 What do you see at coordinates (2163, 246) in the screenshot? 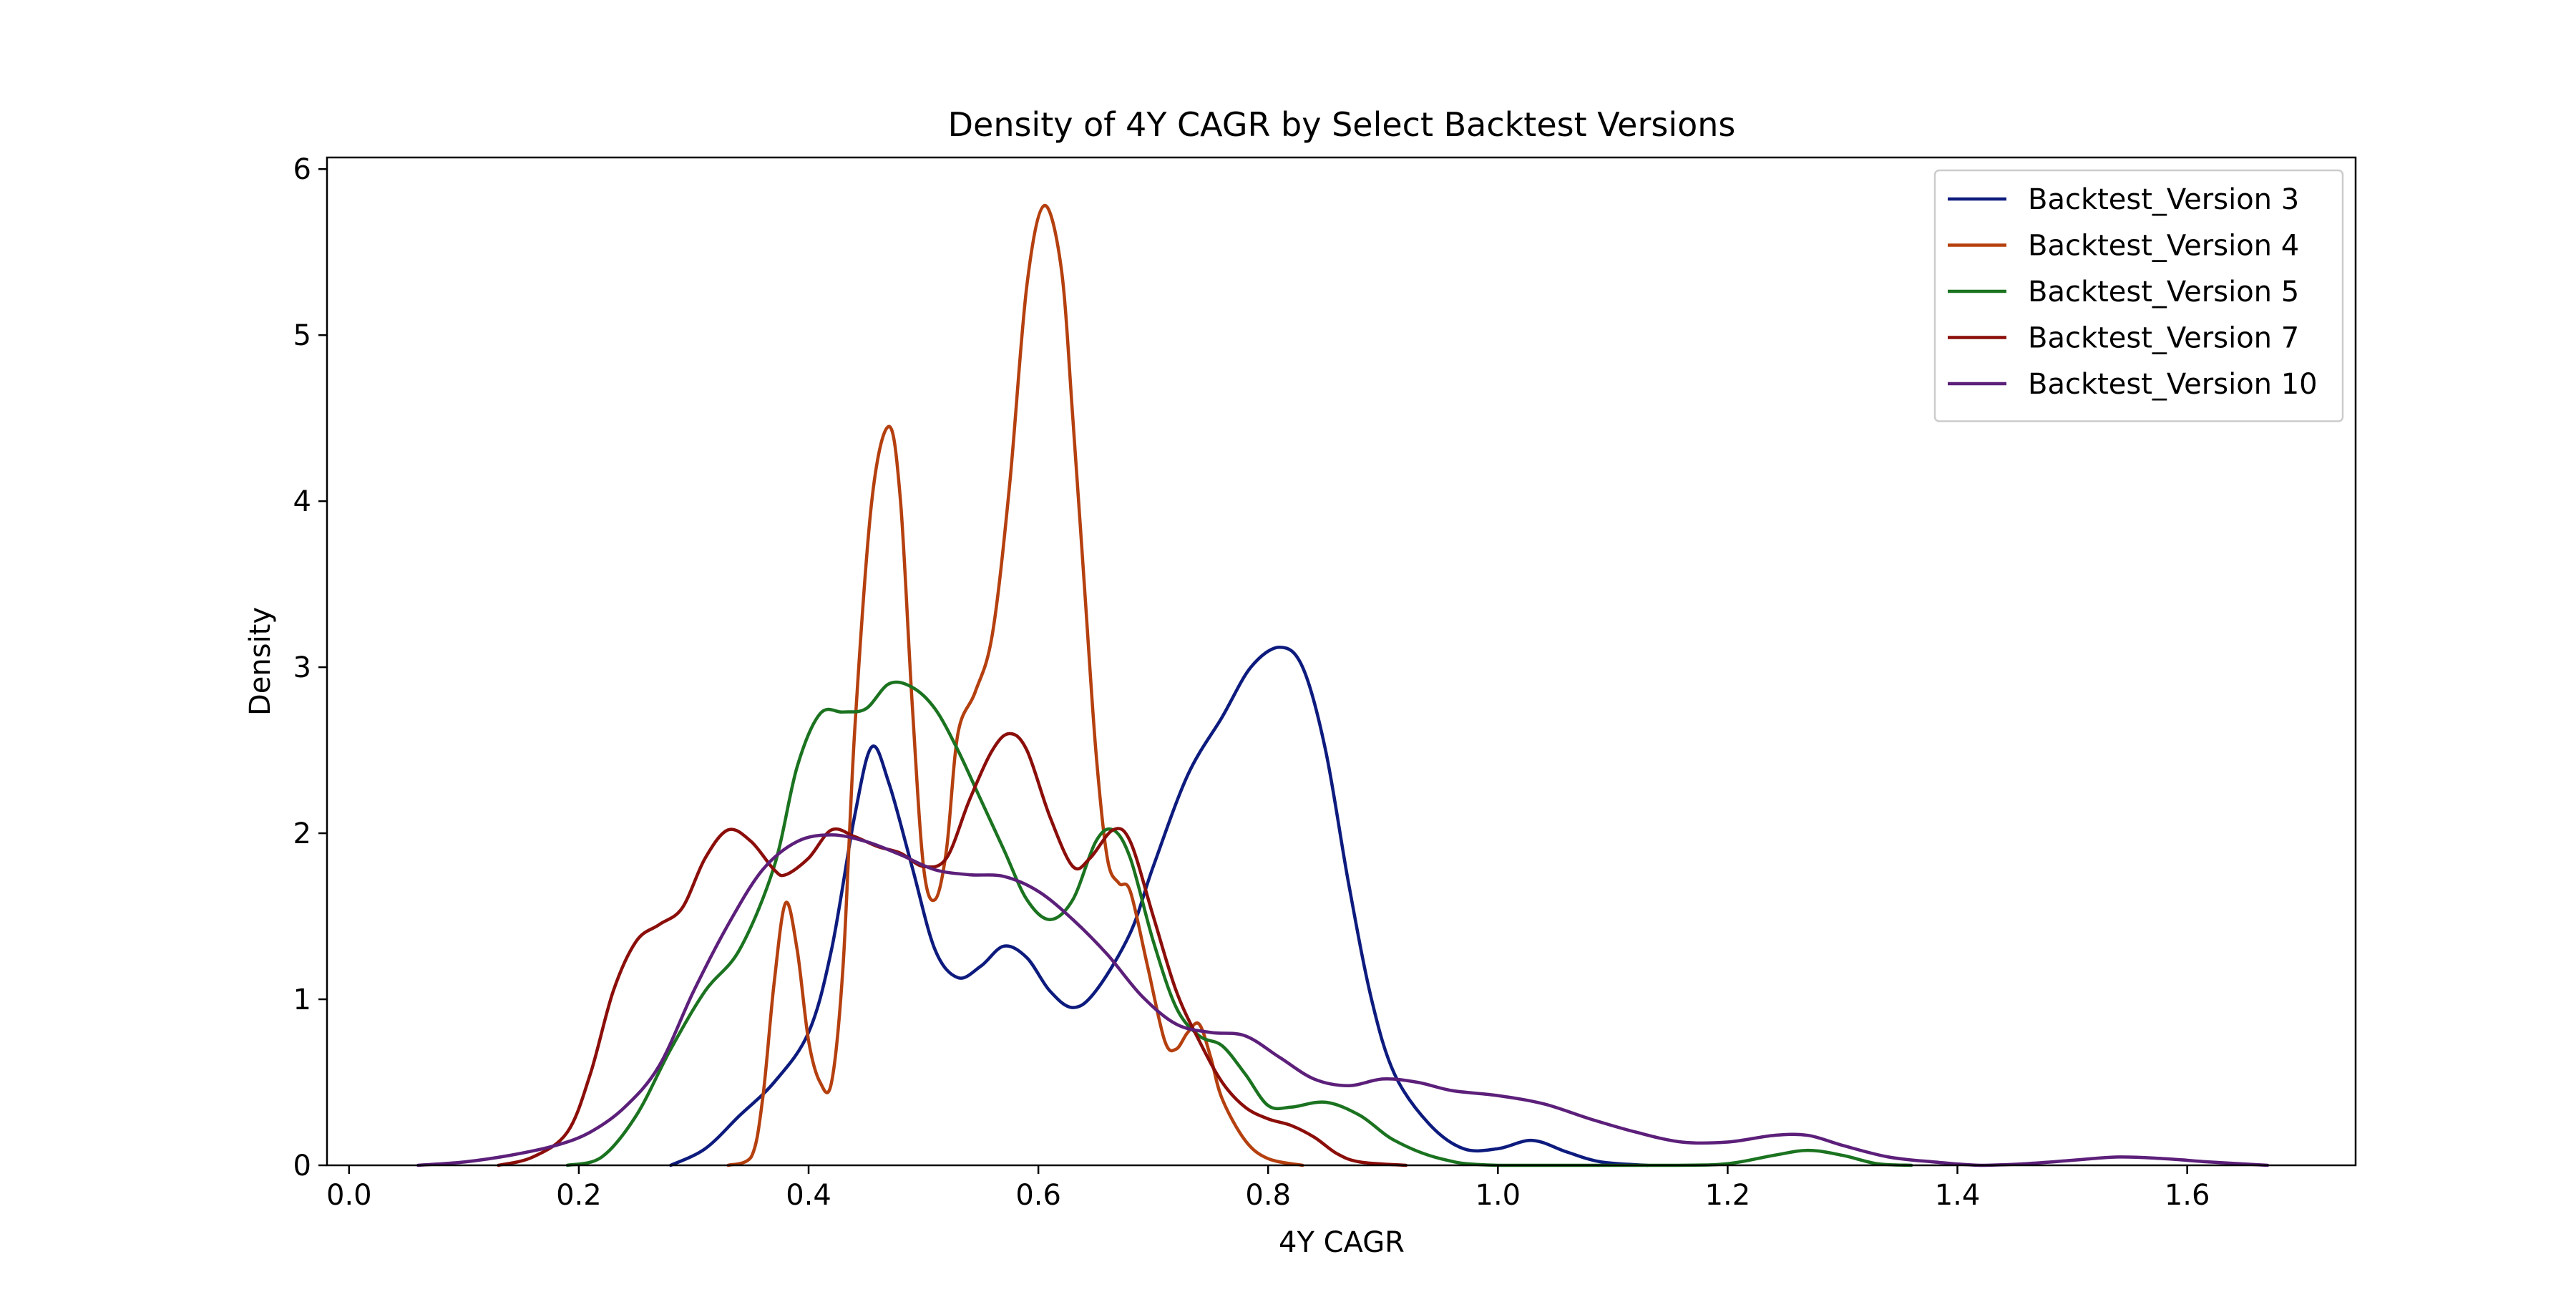
I see `legend-label-2: Backtest_Version 4` at bounding box center [2163, 246].